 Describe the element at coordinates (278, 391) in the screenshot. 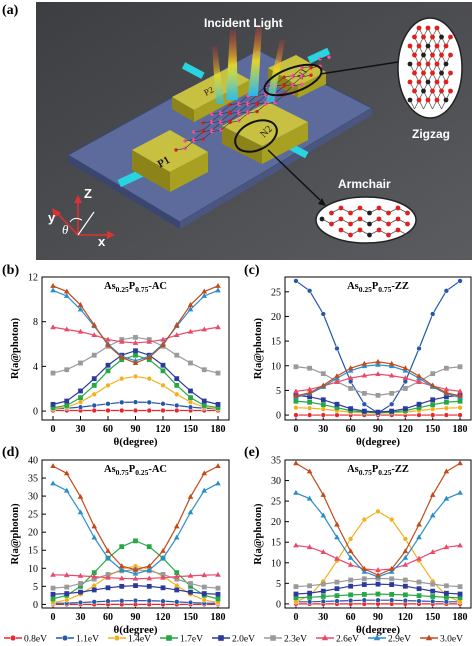

I see `y-tick-label: 5` at that location.